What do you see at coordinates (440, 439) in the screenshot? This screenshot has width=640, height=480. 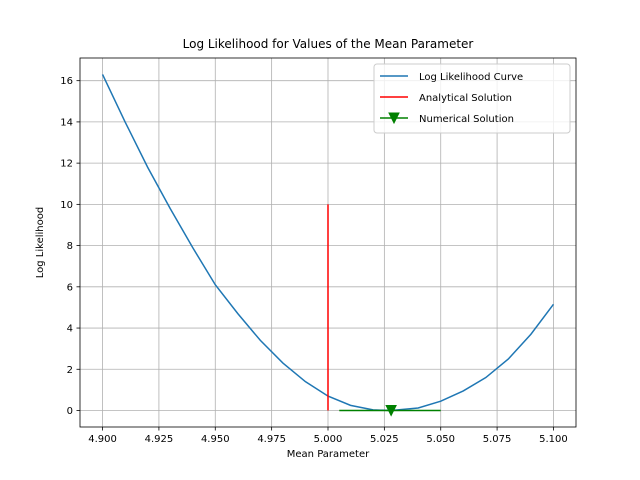 I see `x-tick-label: 5.050` at bounding box center [440, 439].